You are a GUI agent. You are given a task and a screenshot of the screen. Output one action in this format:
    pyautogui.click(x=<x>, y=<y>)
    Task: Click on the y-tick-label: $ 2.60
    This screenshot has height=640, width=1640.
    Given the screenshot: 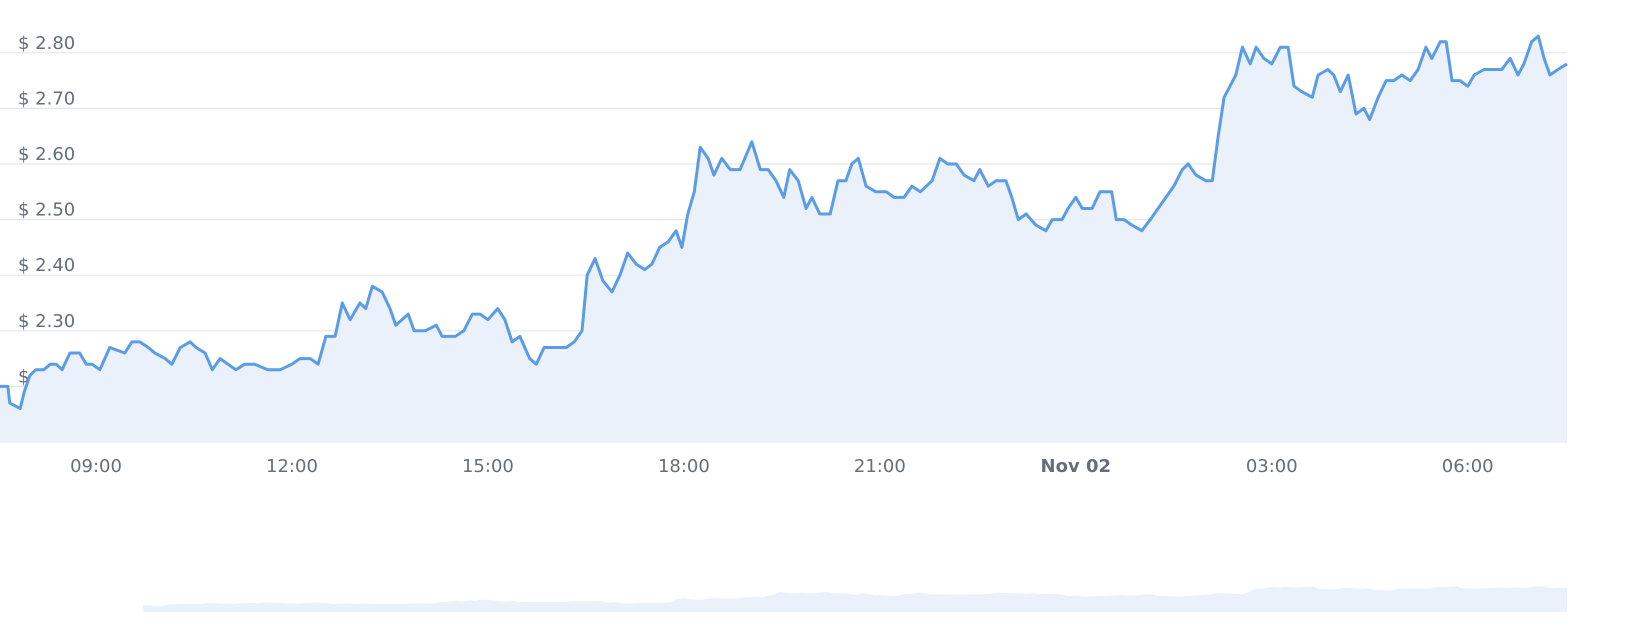 What is the action you would take?
    pyautogui.click(x=46, y=154)
    